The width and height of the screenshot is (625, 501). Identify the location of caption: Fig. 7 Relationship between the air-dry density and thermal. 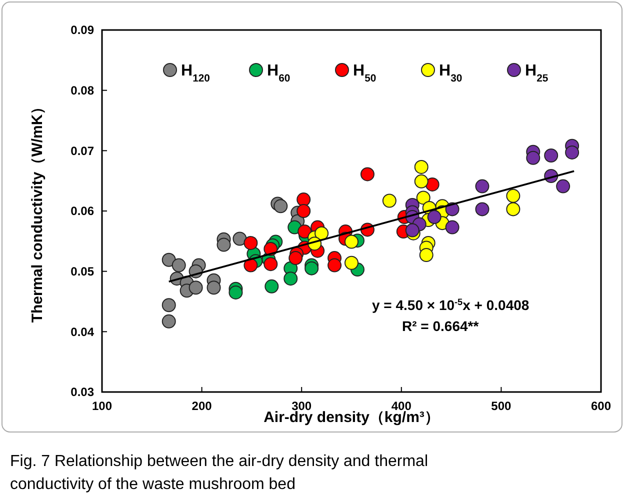
(219, 461).